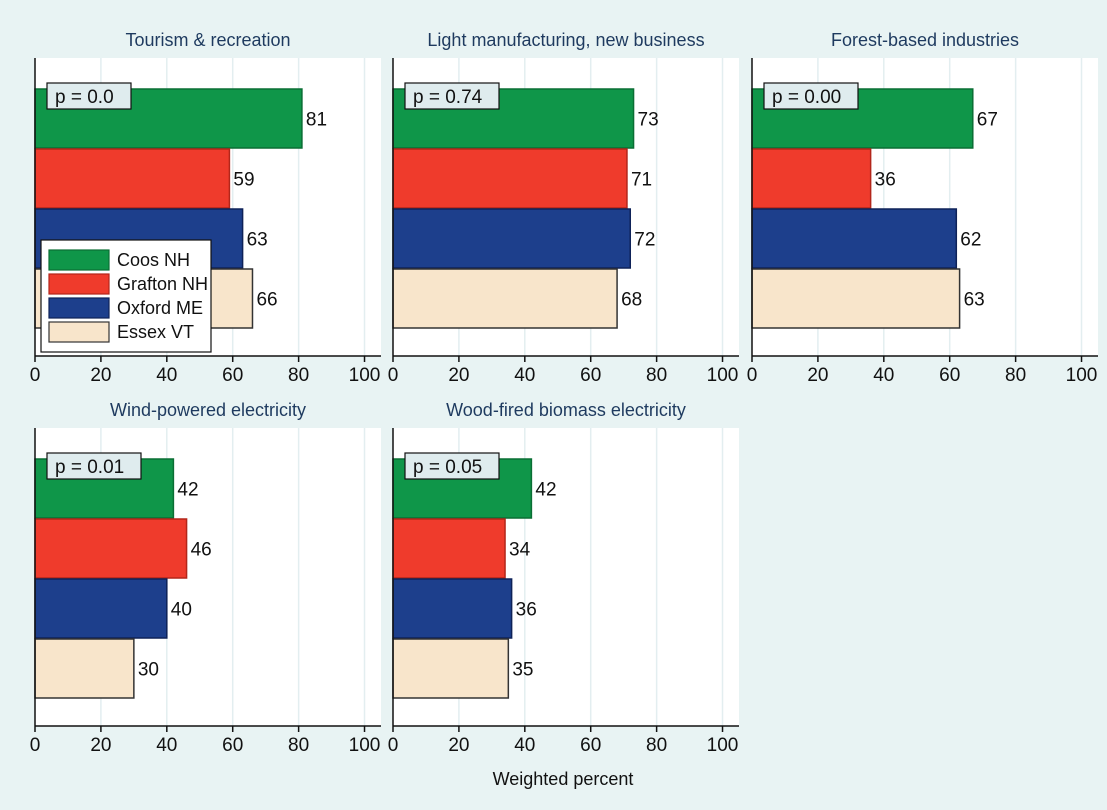  Describe the element at coordinates (925, 40) in the screenshot. I see `panel-title: Forest-based industries` at that location.